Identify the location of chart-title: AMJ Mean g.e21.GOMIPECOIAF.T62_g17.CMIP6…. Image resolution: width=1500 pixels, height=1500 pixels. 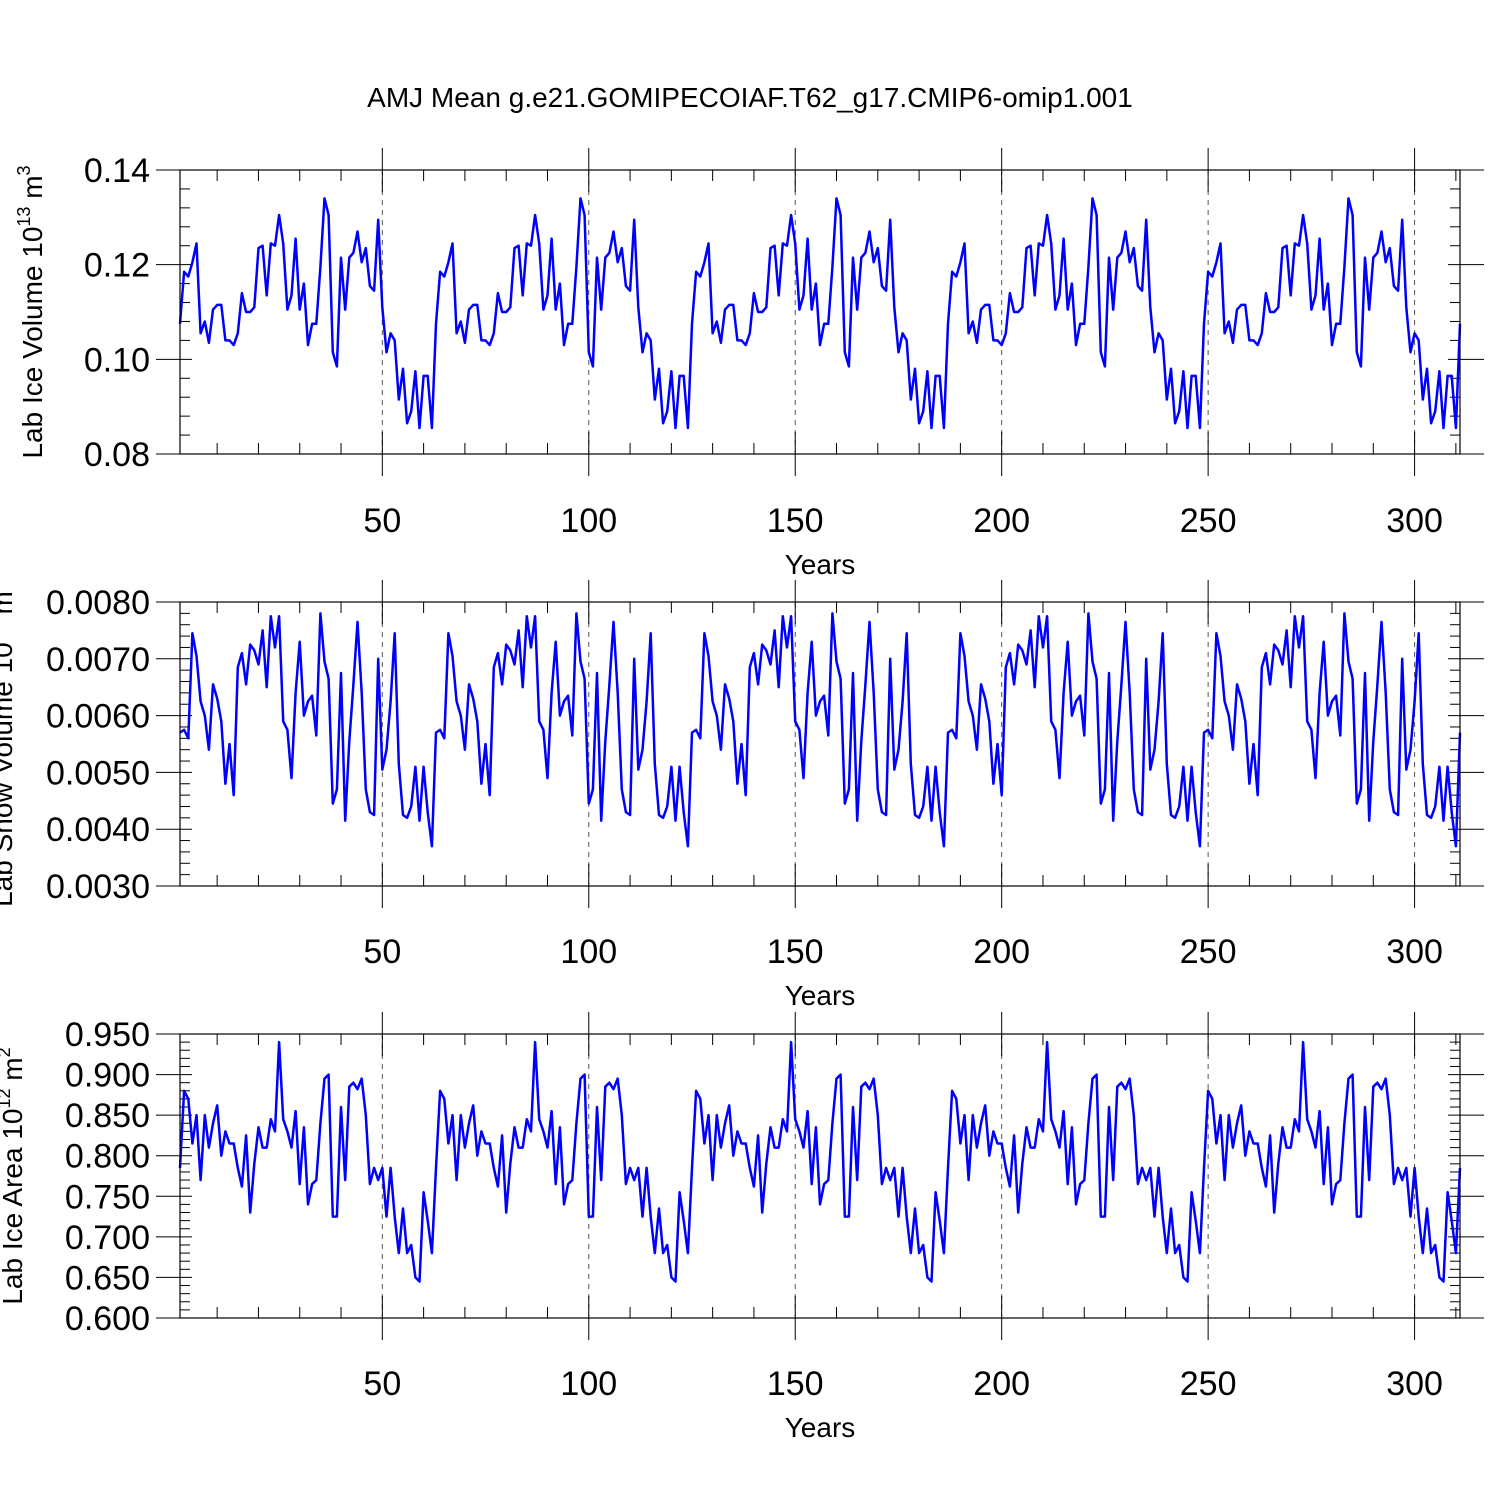
(750, 97).